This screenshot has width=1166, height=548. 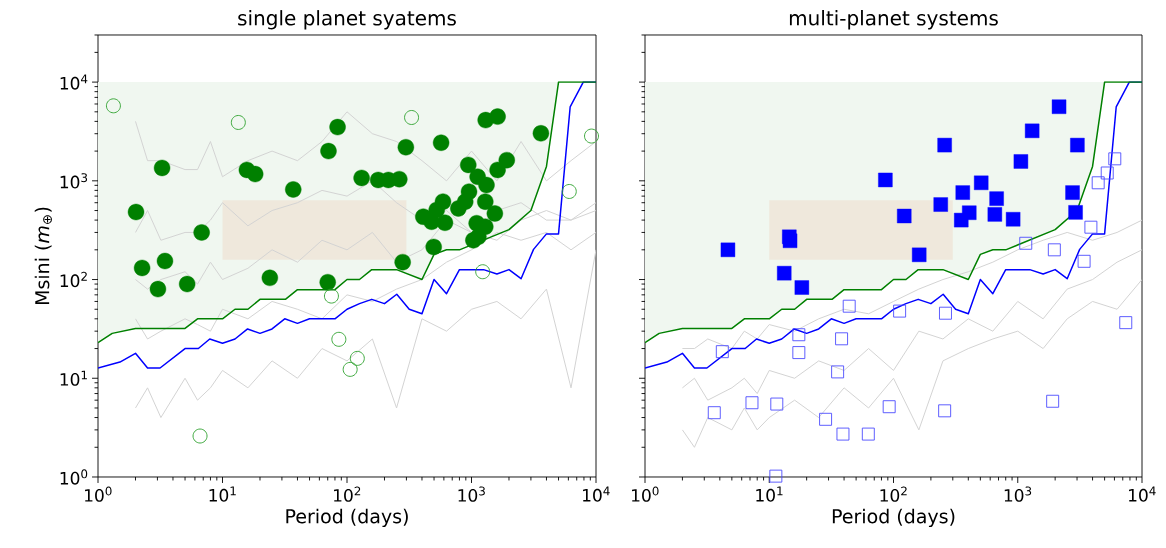 What do you see at coordinates (43, 256) in the screenshot?
I see `y-axis-title: Msini (m$_{⊕}$)` at bounding box center [43, 256].